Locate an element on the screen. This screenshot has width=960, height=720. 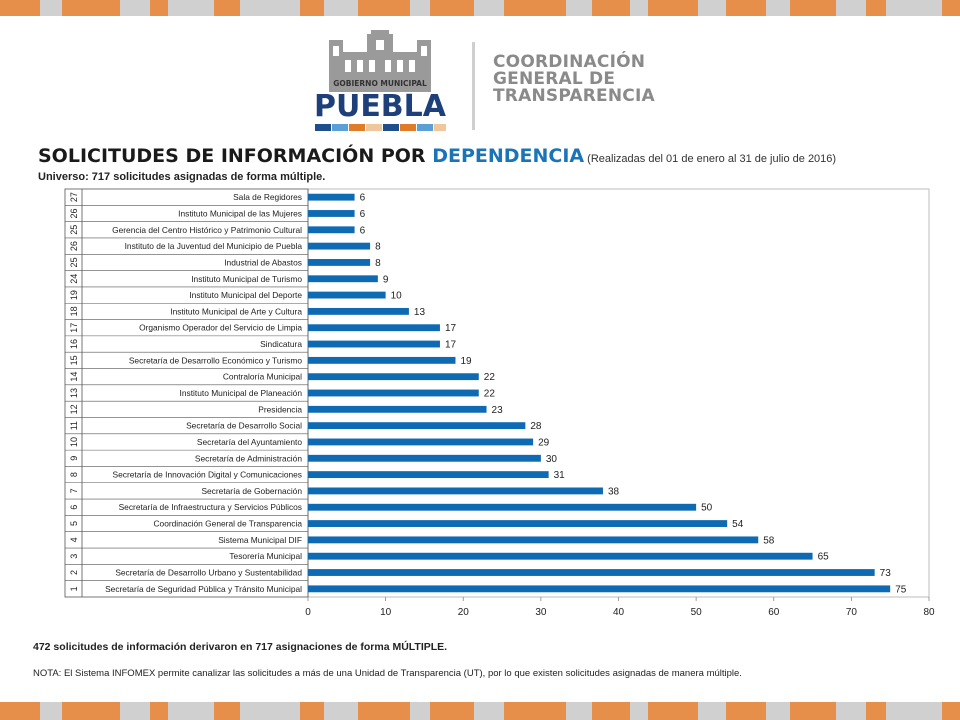
category-label: Sistema Municipal DIF is located at coordinates (260, 540).